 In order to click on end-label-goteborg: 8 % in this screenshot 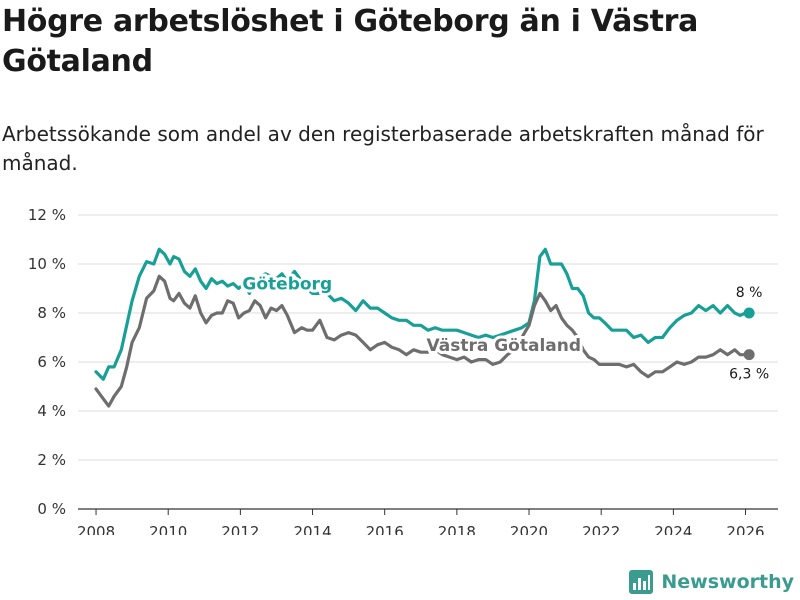, I will do `click(749, 293)`.